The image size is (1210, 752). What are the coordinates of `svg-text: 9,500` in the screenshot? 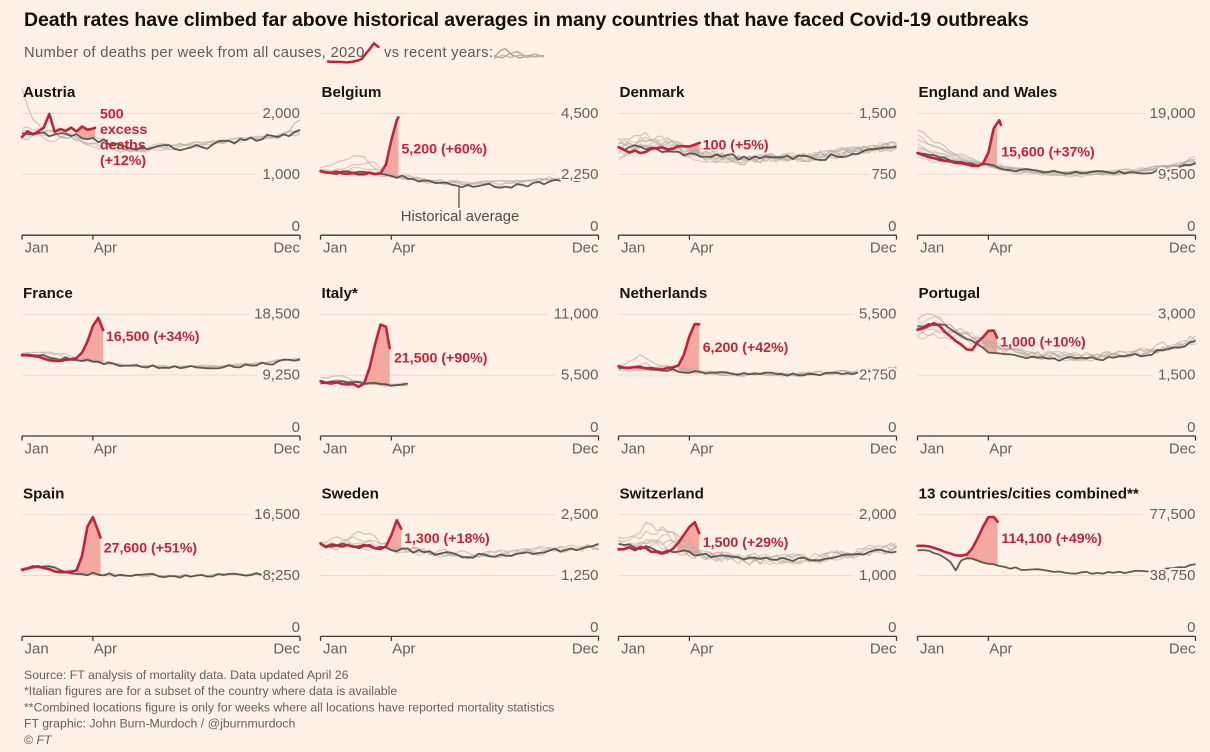 It's located at (1177, 174).